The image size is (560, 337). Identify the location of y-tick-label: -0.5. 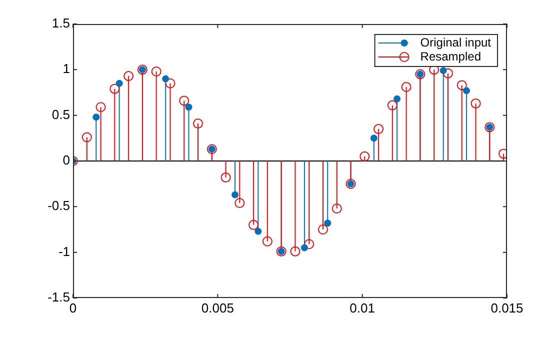
(59, 206).